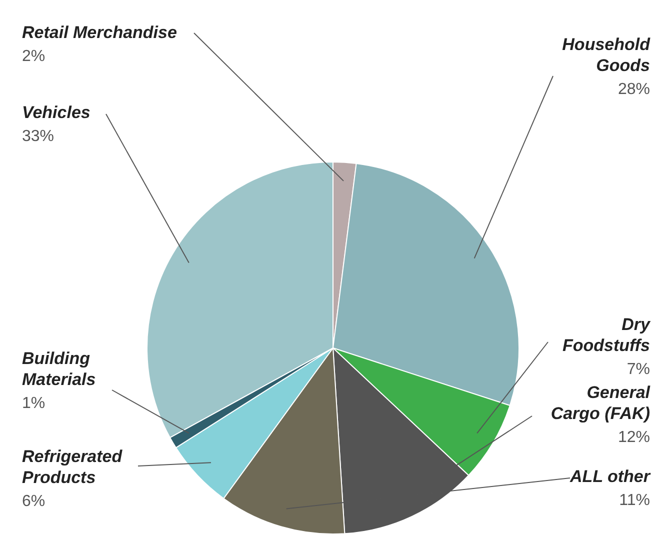 The height and width of the screenshot is (550, 662). What do you see at coordinates (34, 56) in the screenshot?
I see `data-label: 2%` at bounding box center [34, 56].